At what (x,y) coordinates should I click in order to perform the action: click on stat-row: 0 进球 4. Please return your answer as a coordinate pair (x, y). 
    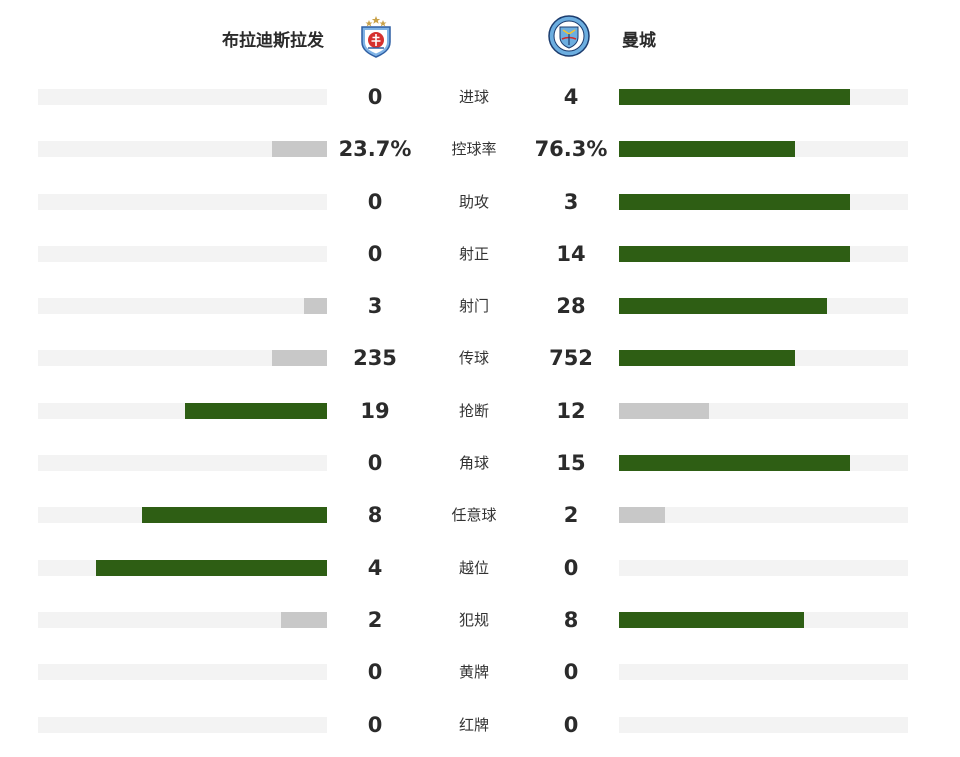
    Looking at the image, I should click on (480, 96).